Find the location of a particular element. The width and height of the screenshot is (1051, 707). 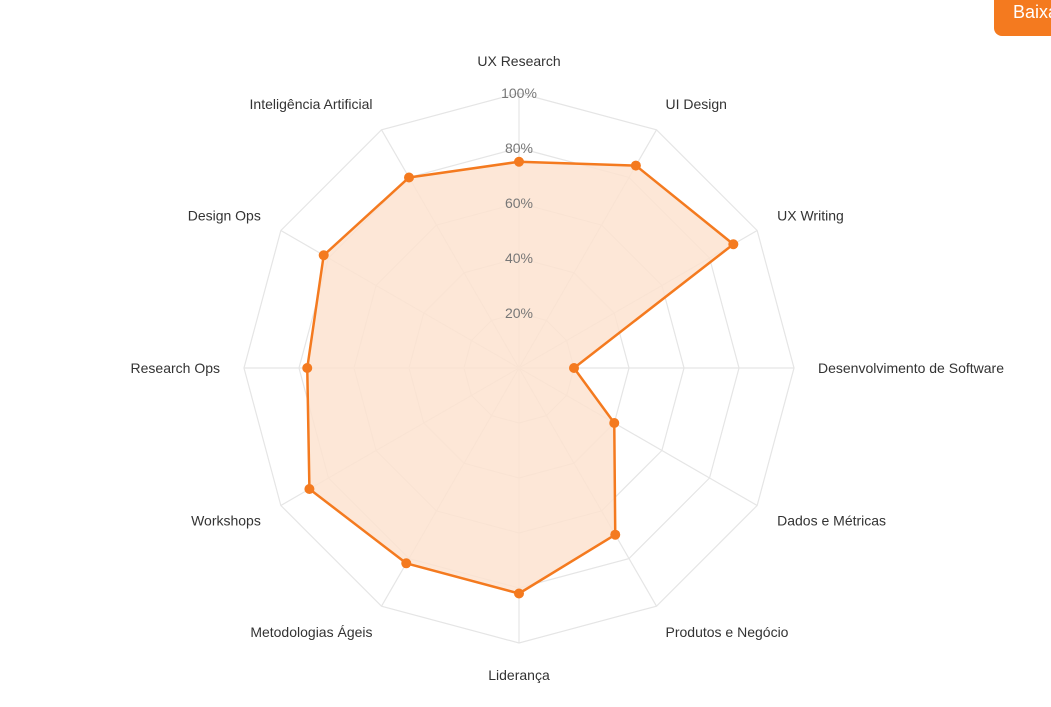

axis-label: Inteligência Artificial is located at coordinates (311, 104).